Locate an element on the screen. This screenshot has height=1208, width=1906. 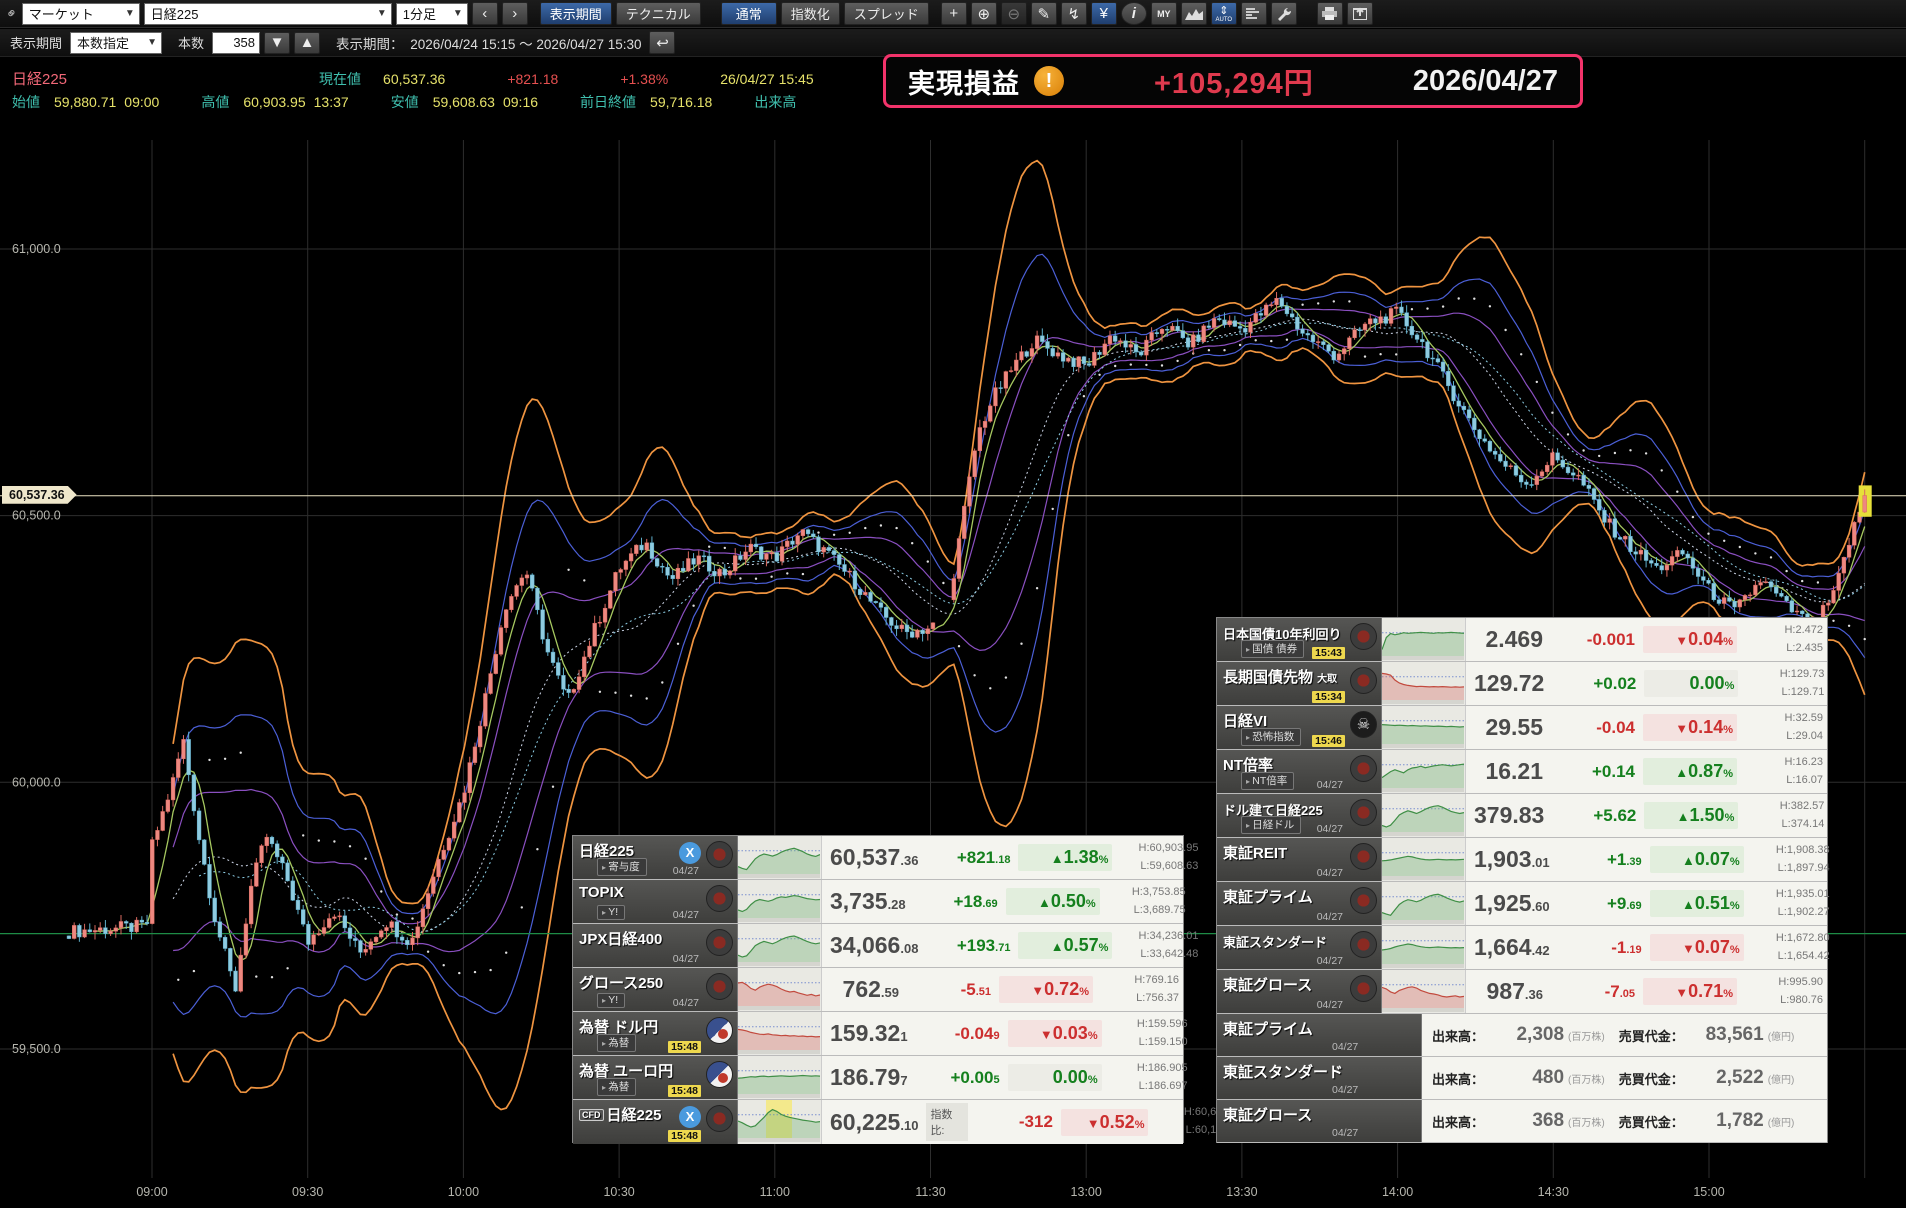
spread-button: スプレッド is located at coordinates (886, 13).